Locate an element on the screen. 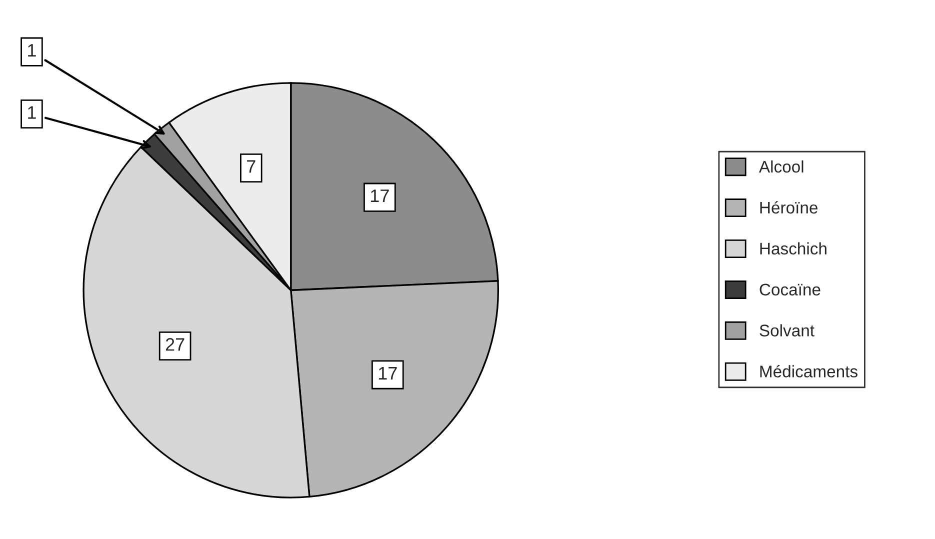  legend-label: Haschich is located at coordinates (793, 248).